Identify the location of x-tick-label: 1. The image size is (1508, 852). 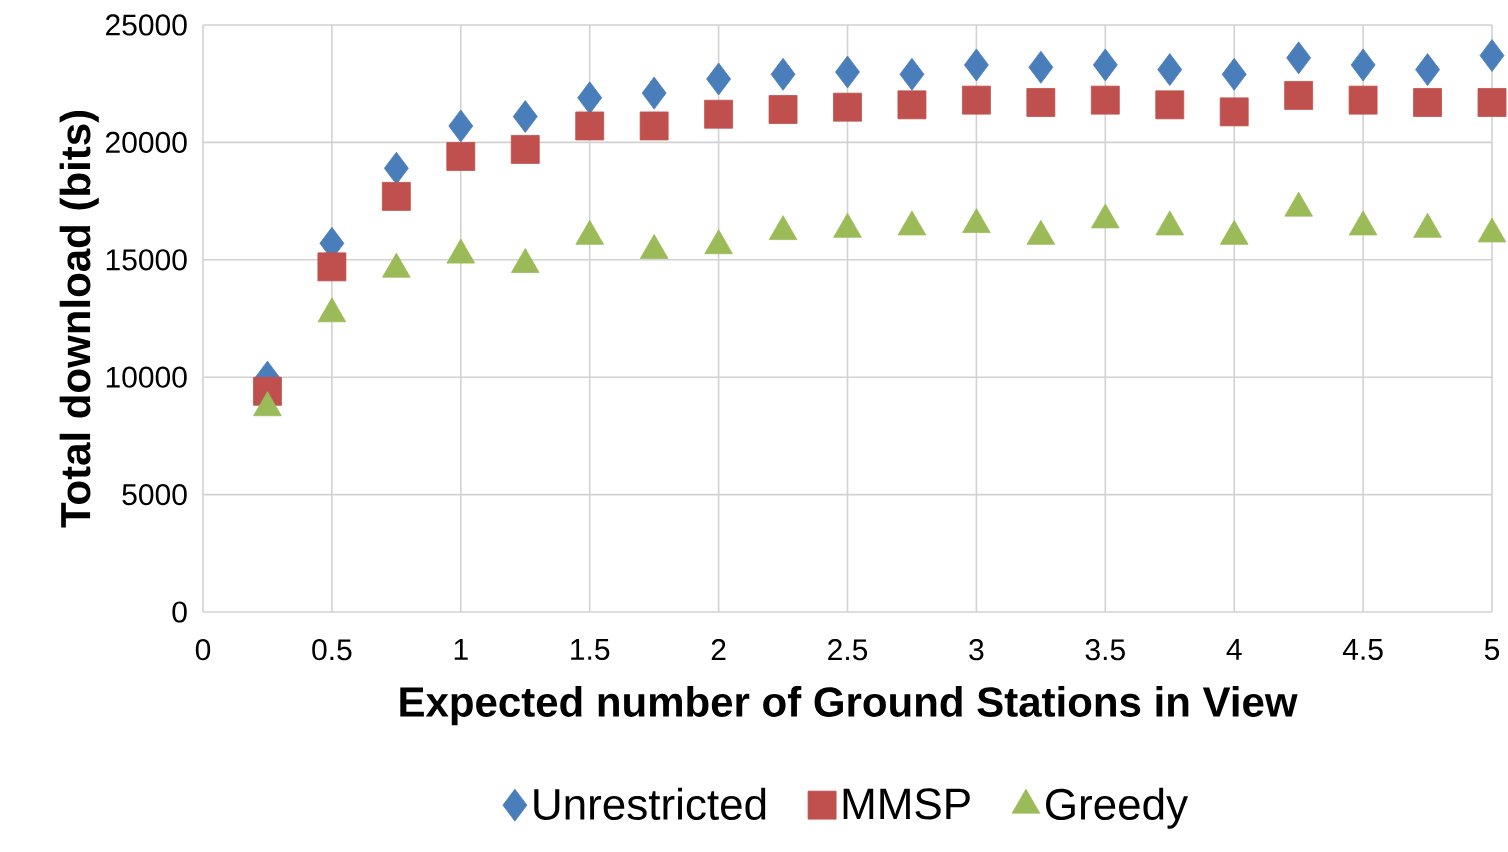
(461, 649).